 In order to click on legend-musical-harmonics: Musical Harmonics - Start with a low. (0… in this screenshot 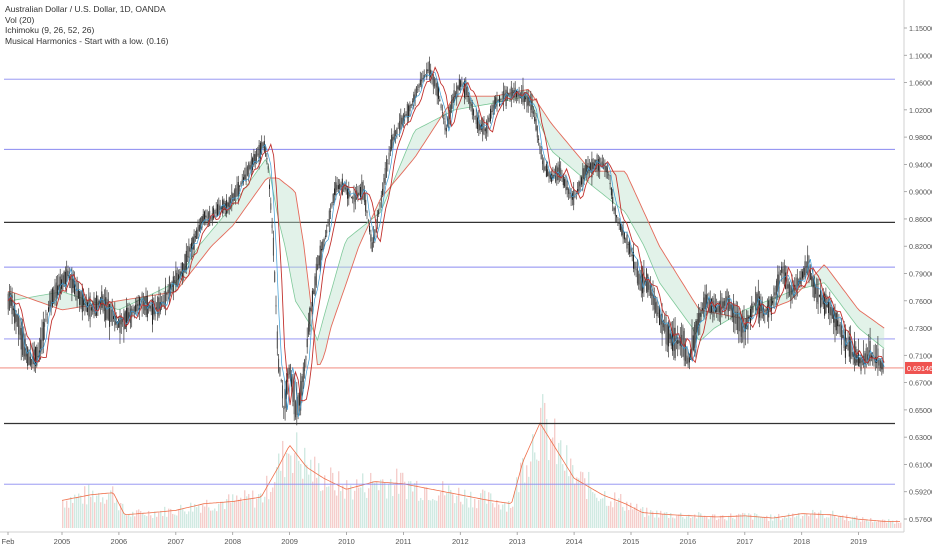, I will do `click(87, 40)`.